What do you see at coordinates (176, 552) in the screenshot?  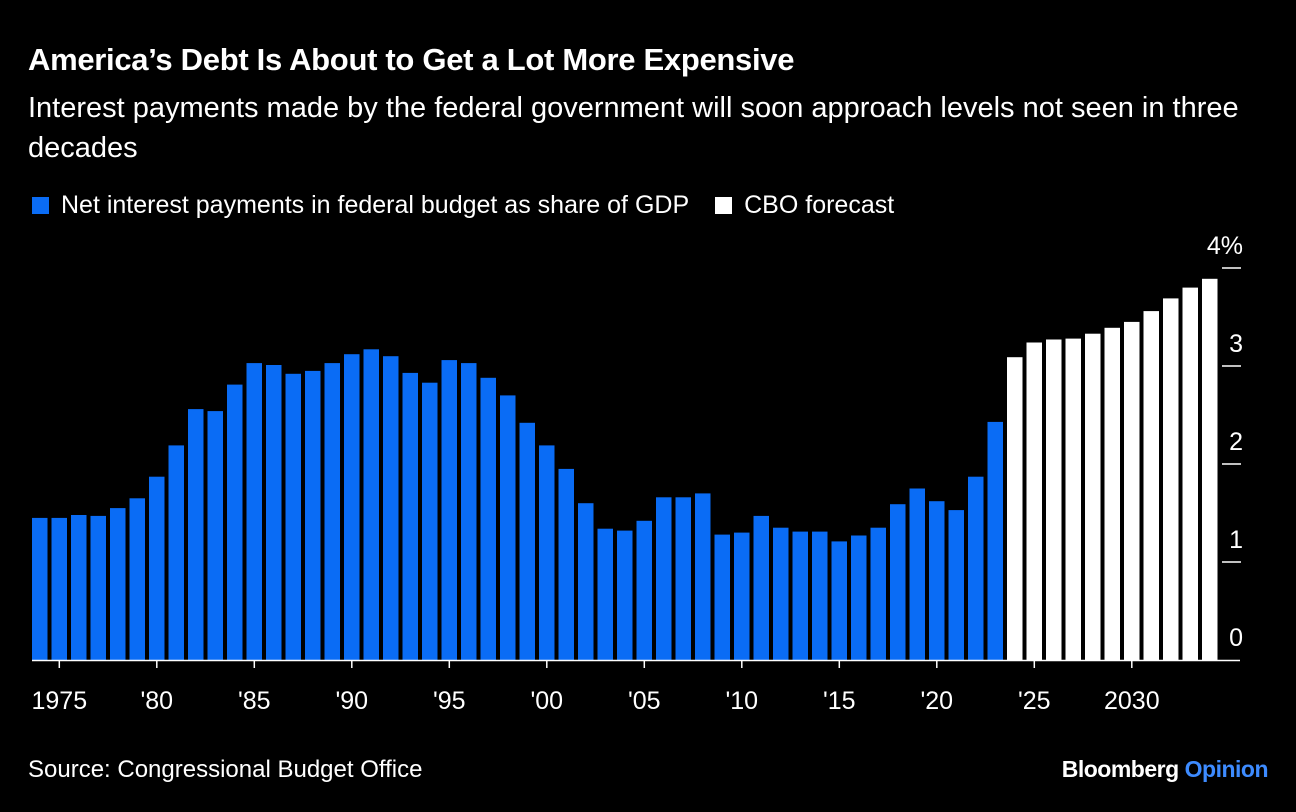 I see `bar-1981` at bounding box center [176, 552].